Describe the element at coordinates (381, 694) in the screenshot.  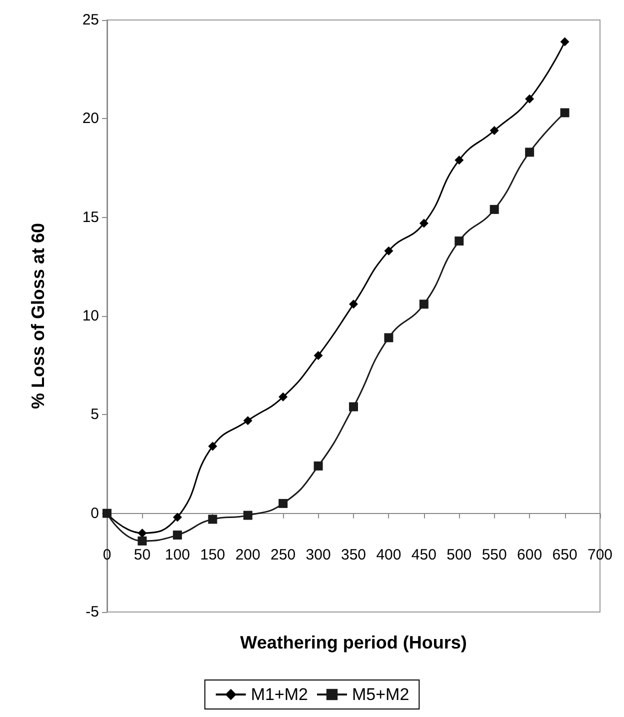
I see `legend-label: M5+M2` at that location.